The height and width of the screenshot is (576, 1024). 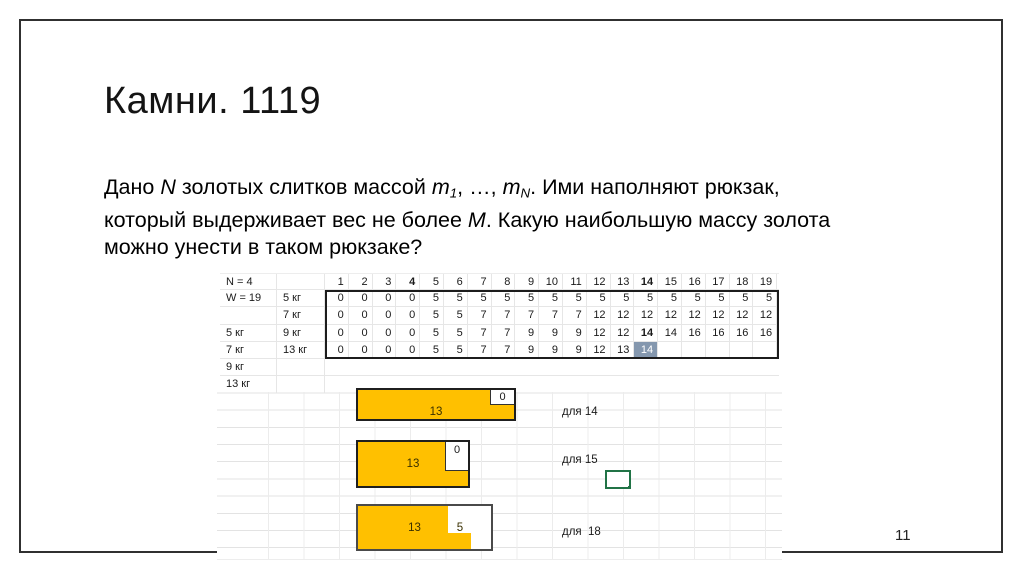 I want to click on col-header: 12, so click(x=599, y=282).